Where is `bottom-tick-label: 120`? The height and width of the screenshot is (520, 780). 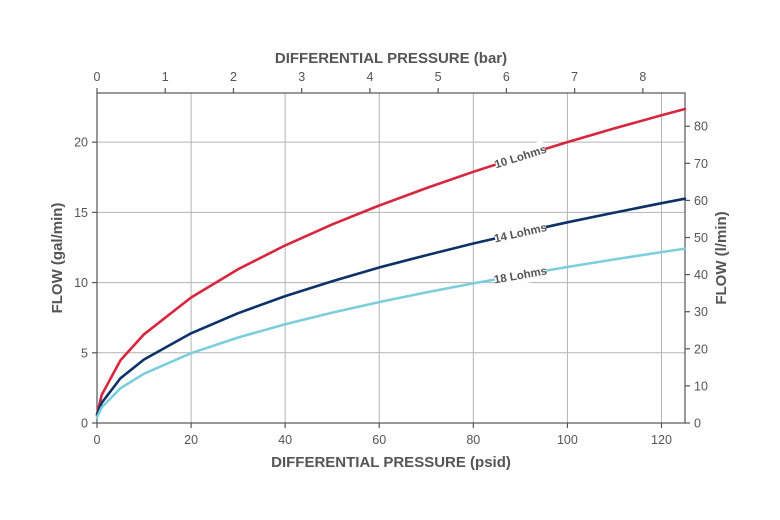
bottom-tick-label: 120 is located at coordinates (661, 440).